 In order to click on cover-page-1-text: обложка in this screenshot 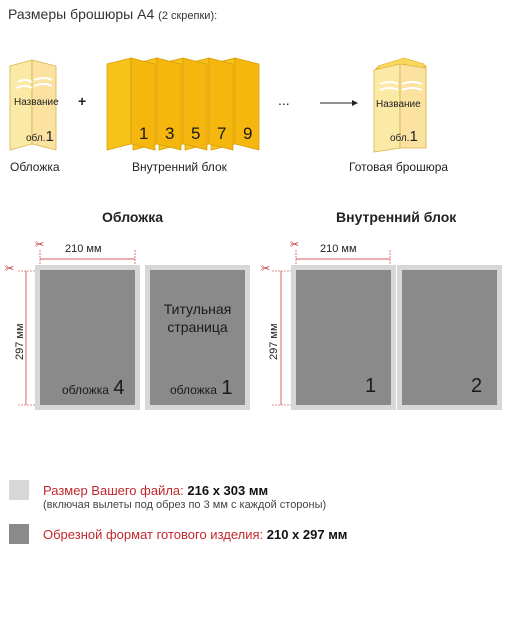, I will do `click(193, 390)`.